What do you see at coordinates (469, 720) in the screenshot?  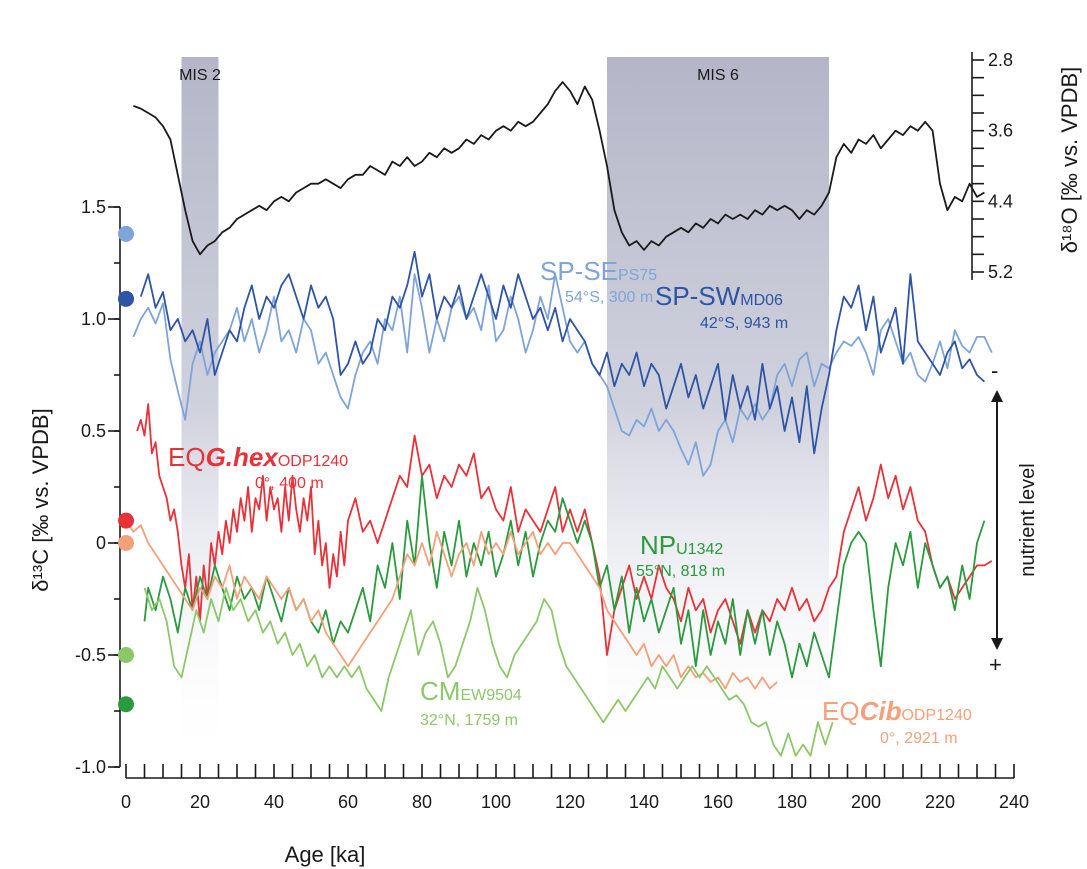 I see `series-note-6: 32°N, 1759 m` at bounding box center [469, 720].